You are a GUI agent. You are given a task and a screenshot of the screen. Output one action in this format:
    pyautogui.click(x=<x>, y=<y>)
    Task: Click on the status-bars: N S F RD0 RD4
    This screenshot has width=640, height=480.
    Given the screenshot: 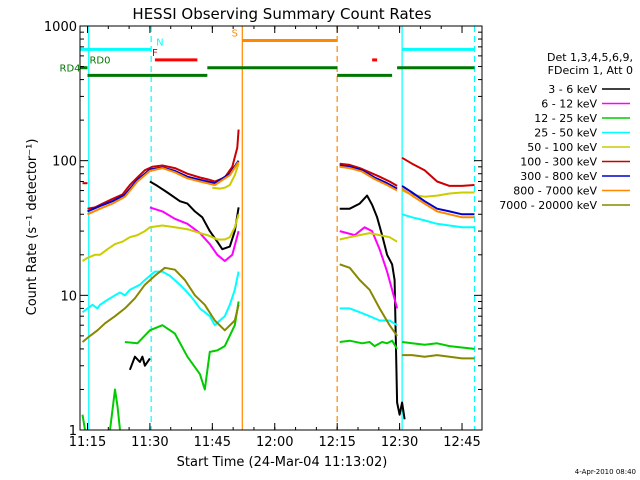 What is the action you would take?
    pyautogui.click(x=267, y=53)
    